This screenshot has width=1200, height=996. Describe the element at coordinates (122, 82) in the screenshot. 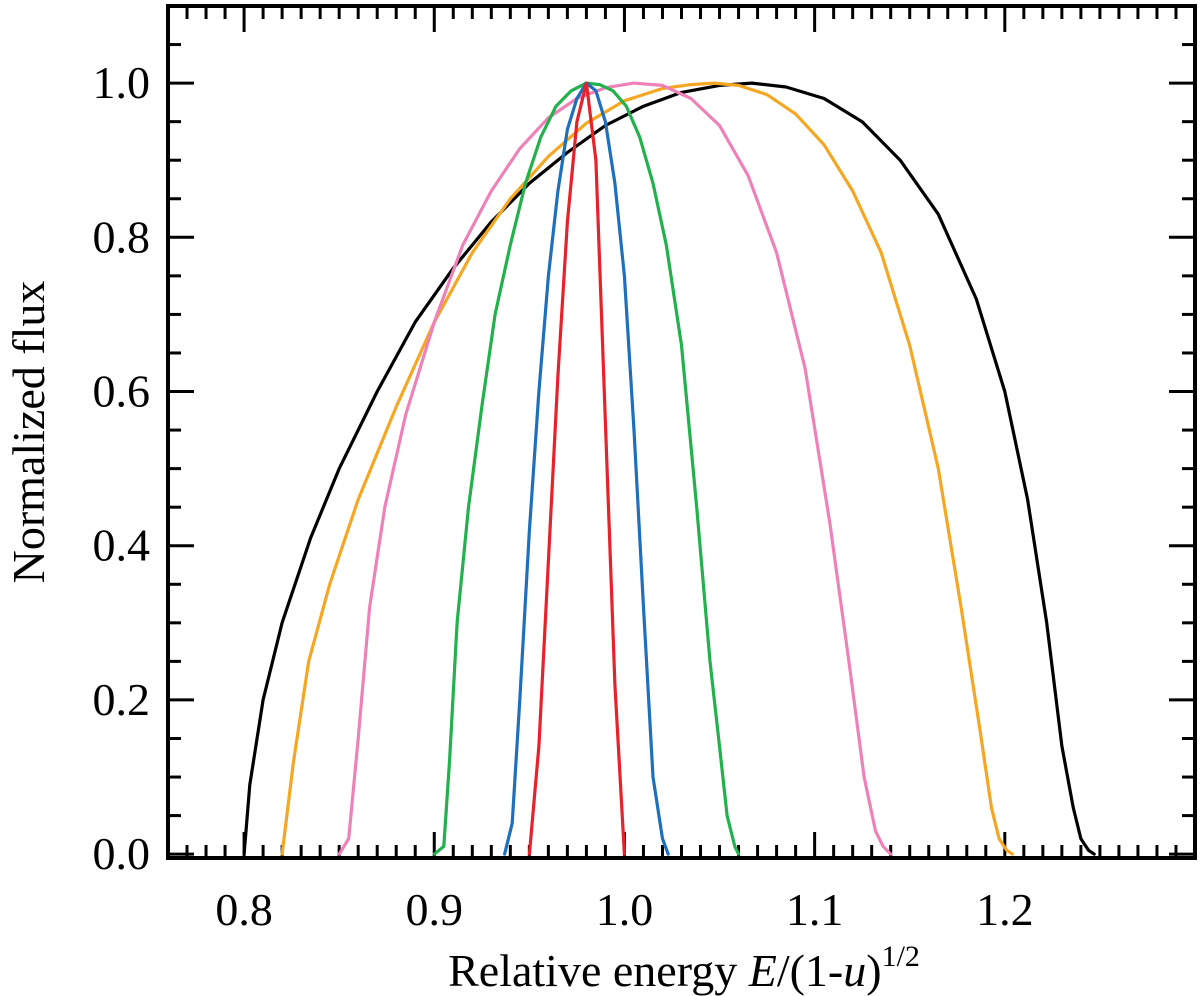

I see `y-tick-label: 1.0` at that location.